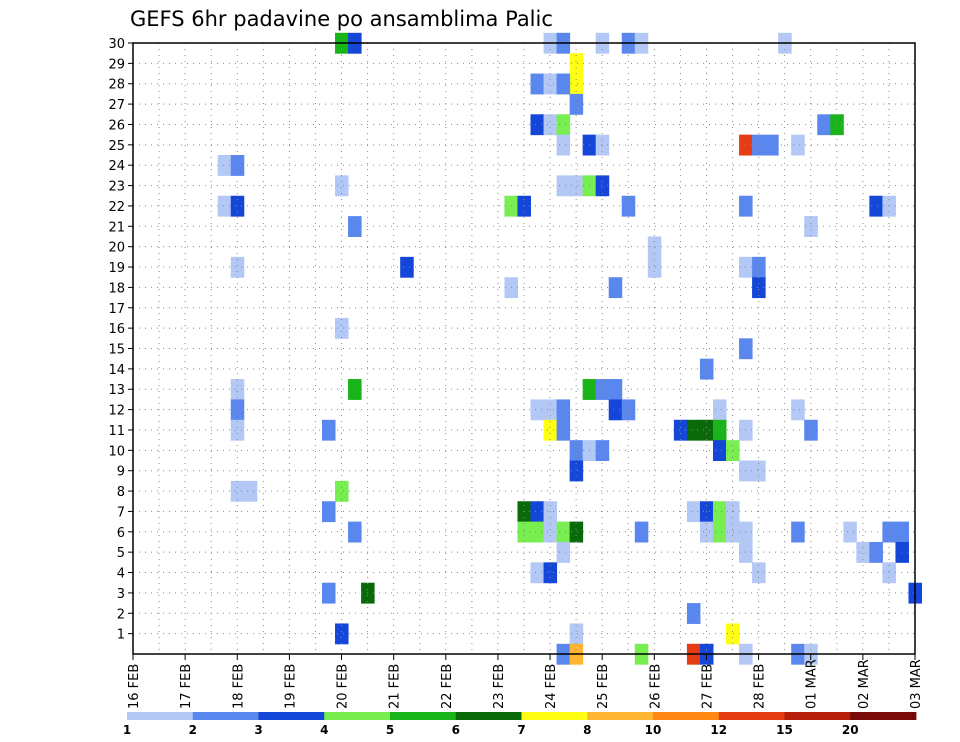  What do you see at coordinates (121, 574) in the screenshot?
I see `y-tick-label: 4` at bounding box center [121, 574].